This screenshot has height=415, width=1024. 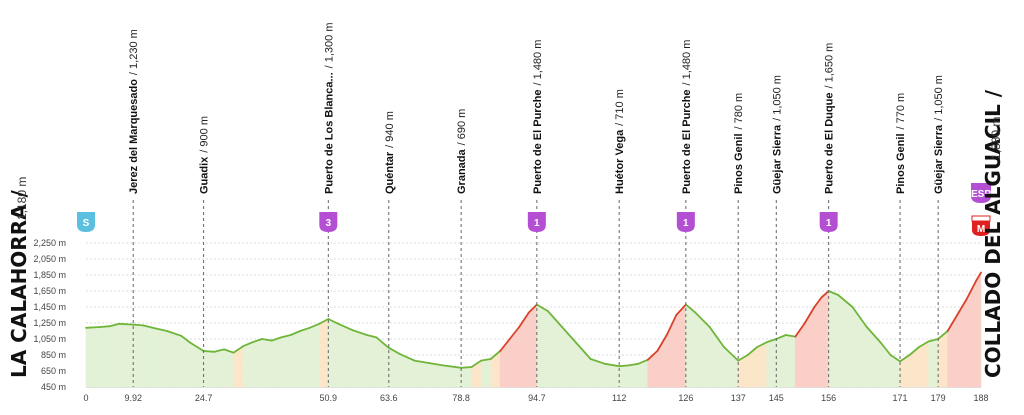 What do you see at coordinates (462, 127) in the screenshot?
I see `waypoint-altitude: / 690 m` at bounding box center [462, 127].